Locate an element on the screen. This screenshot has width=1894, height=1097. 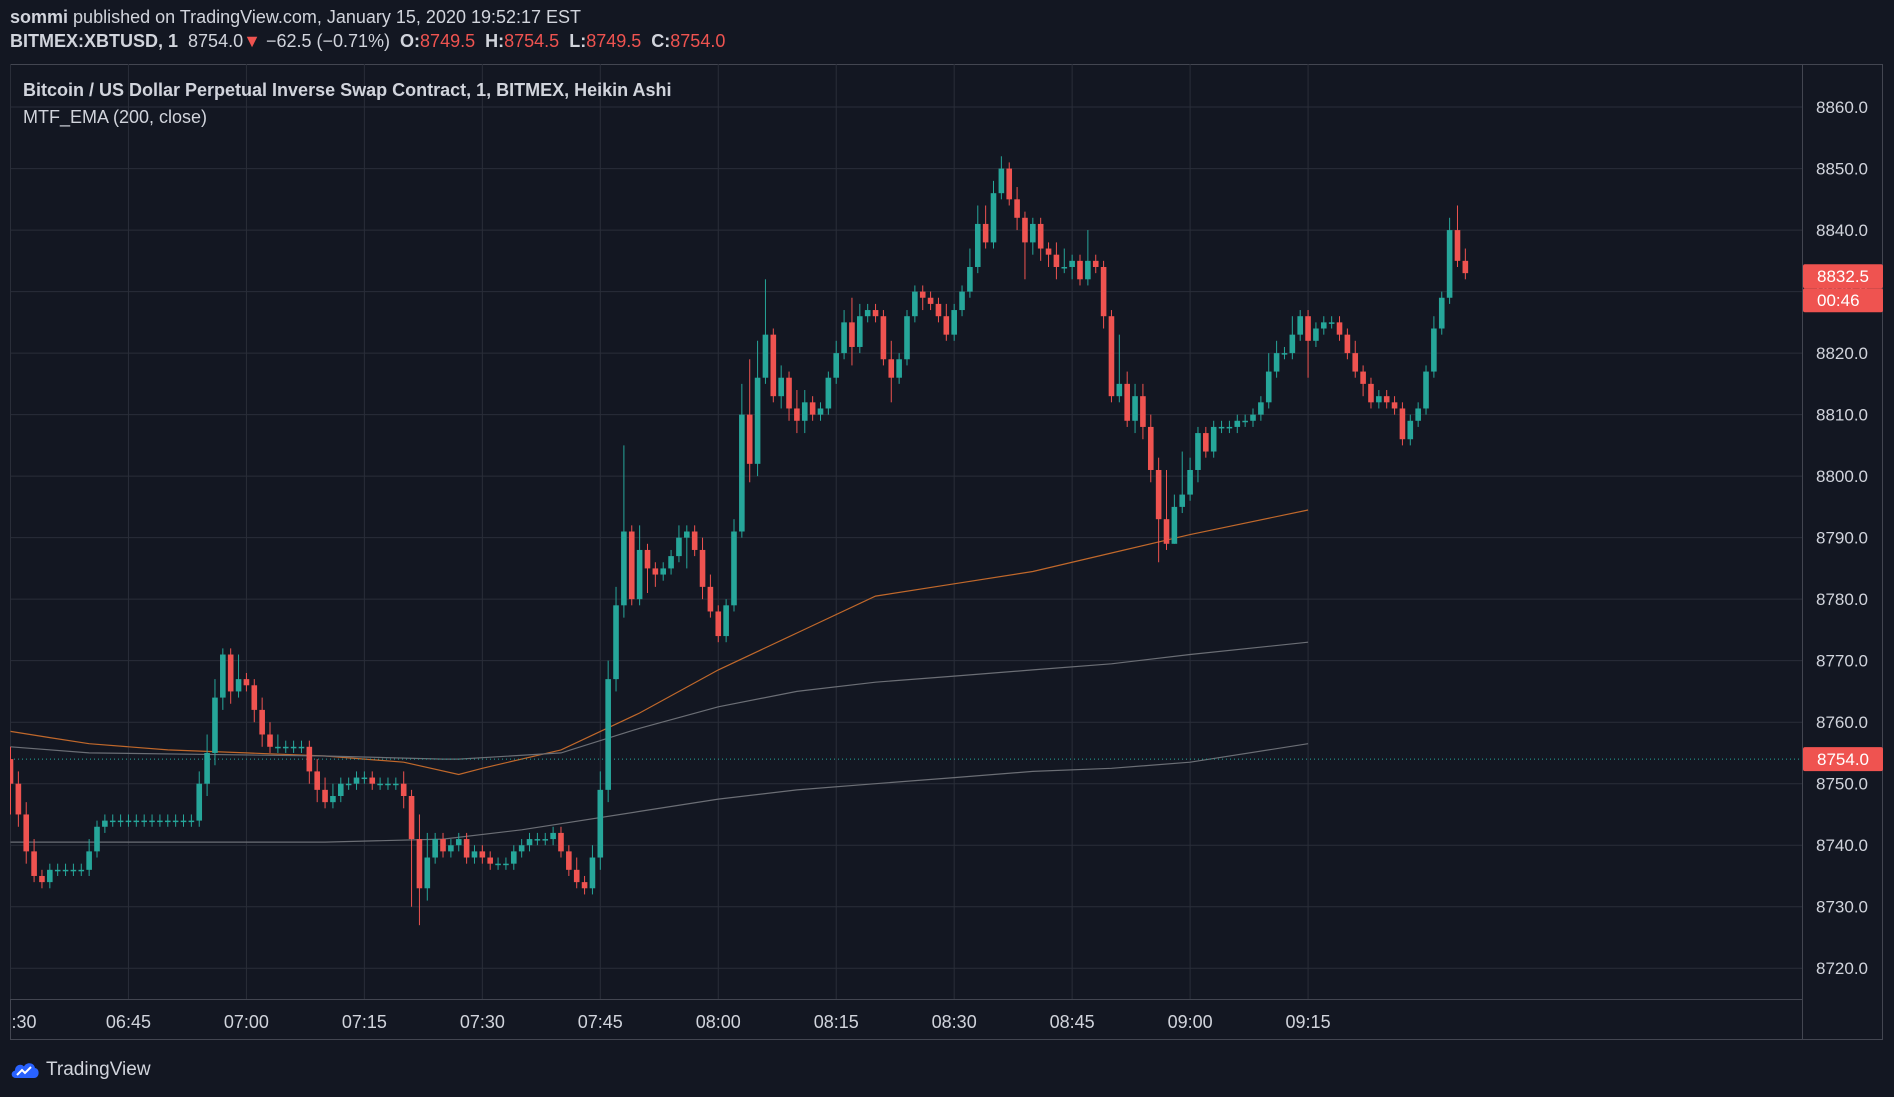
y-tick-label: 8730.0 is located at coordinates (1842, 907).